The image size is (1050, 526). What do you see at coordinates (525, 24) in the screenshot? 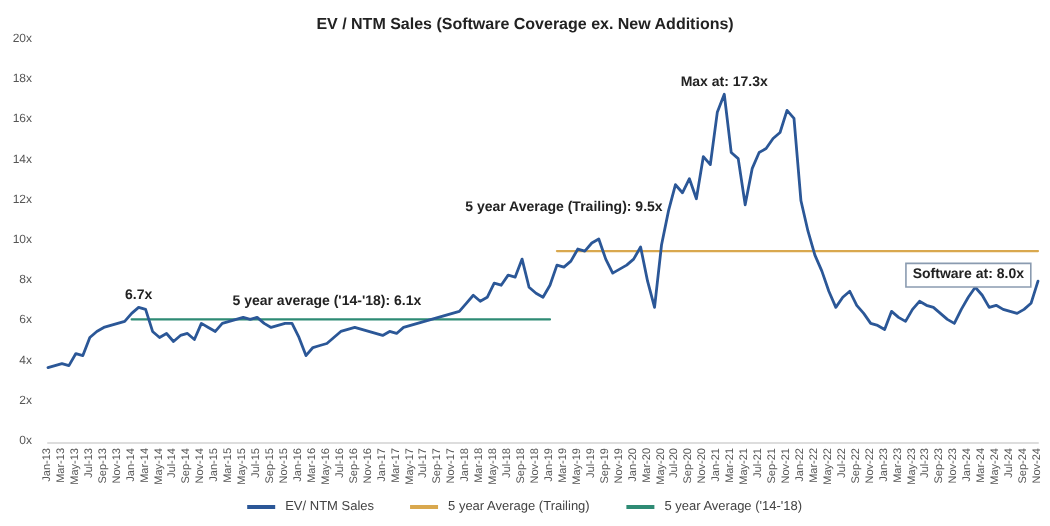
I see `chart-title: EV / NTM Sales (Software Coverage ex. New Additions)` at bounding box center [525, 24].